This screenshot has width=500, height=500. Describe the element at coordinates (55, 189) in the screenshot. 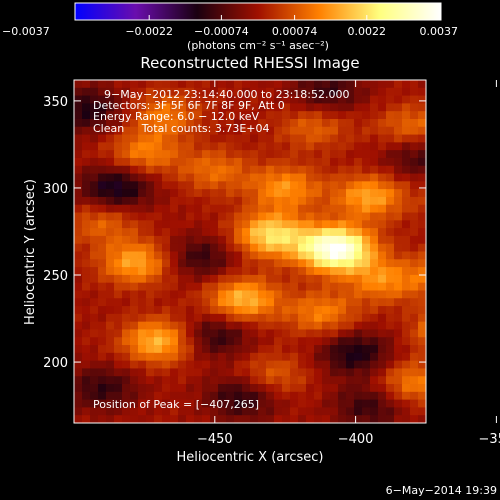

I see `y-tick-label: 300` at that location.